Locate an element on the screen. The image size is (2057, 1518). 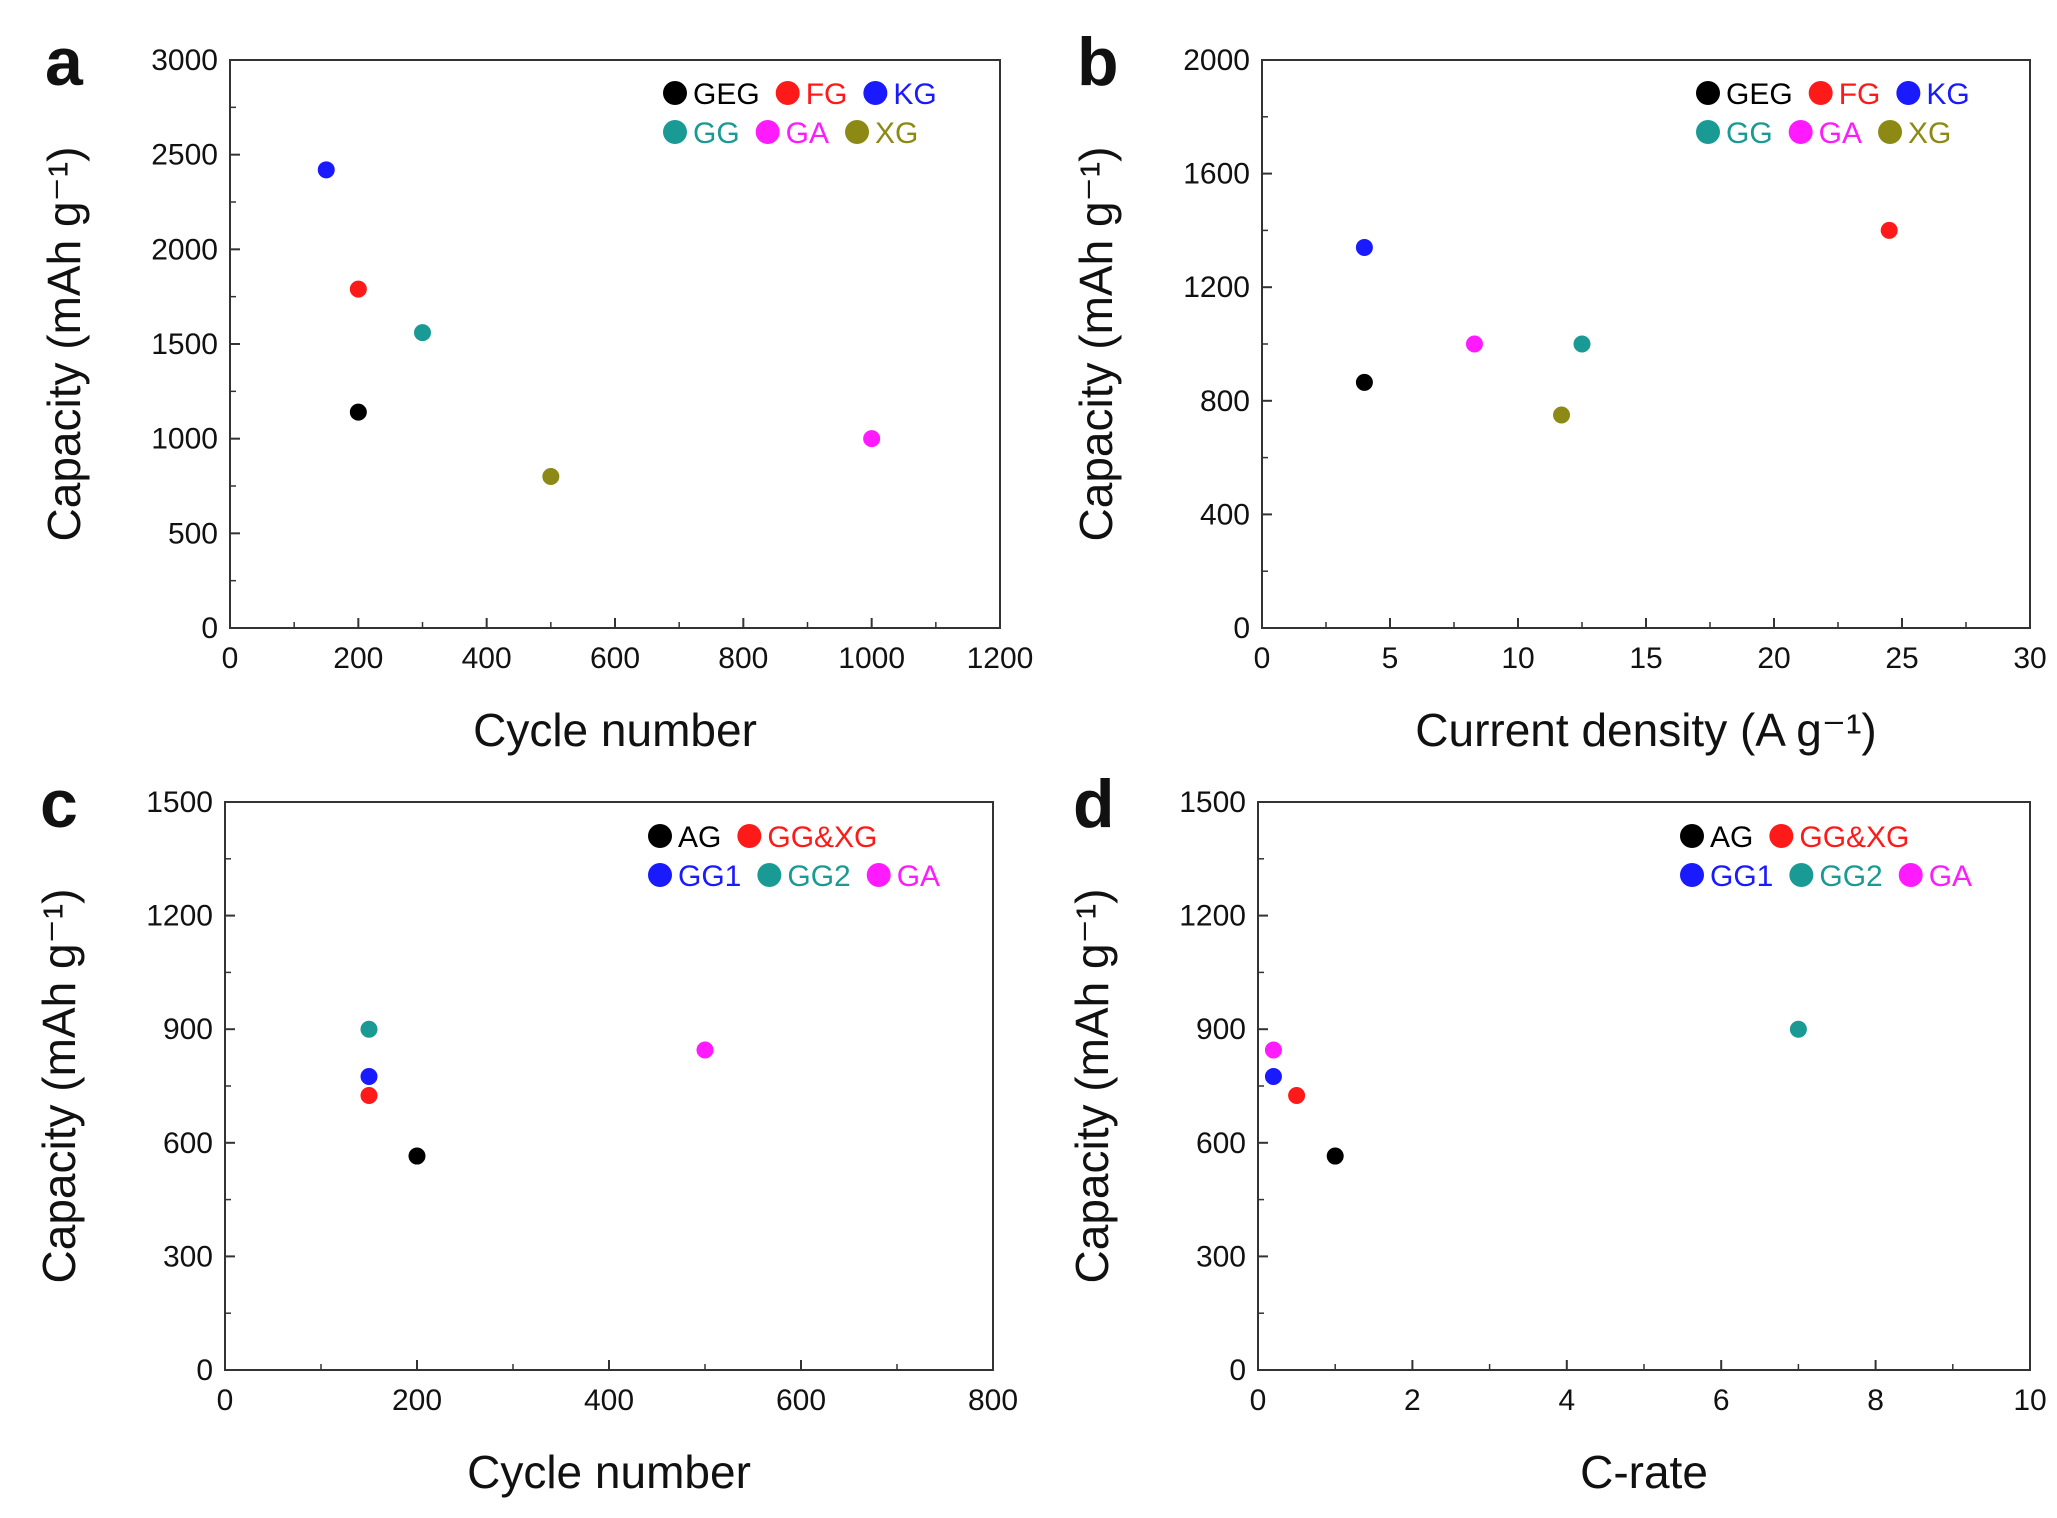
panel-label: d is located at coordinates (1094, 804).